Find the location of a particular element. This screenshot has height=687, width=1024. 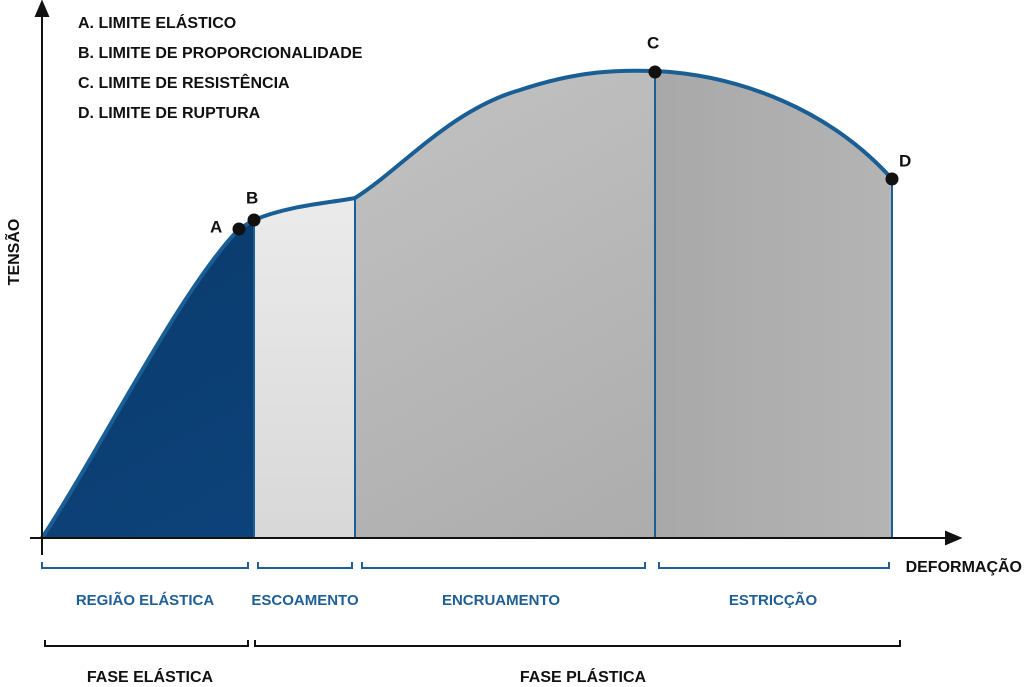

region-brackets is located at coordinates (465, 565).